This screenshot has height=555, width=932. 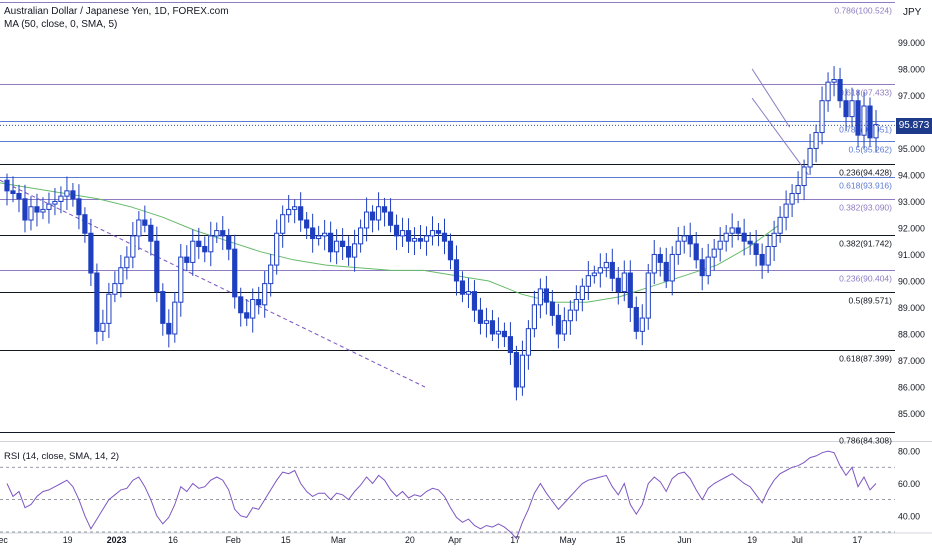 I want to click on x-tick-label: 17, so click(x=857, y=540).